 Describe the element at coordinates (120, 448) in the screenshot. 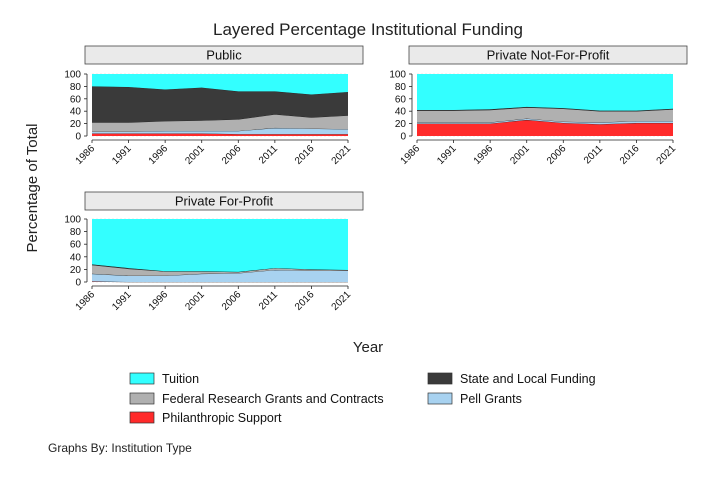

I see `graphs-by-note: Graphs By: Institution Type` at that location.